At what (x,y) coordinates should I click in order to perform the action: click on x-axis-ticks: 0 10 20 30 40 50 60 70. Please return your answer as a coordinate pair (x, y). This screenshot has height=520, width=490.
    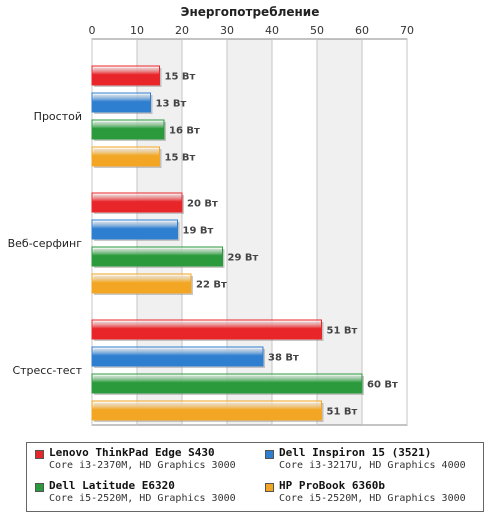
    Looking at the image, I should click on (252, 30).